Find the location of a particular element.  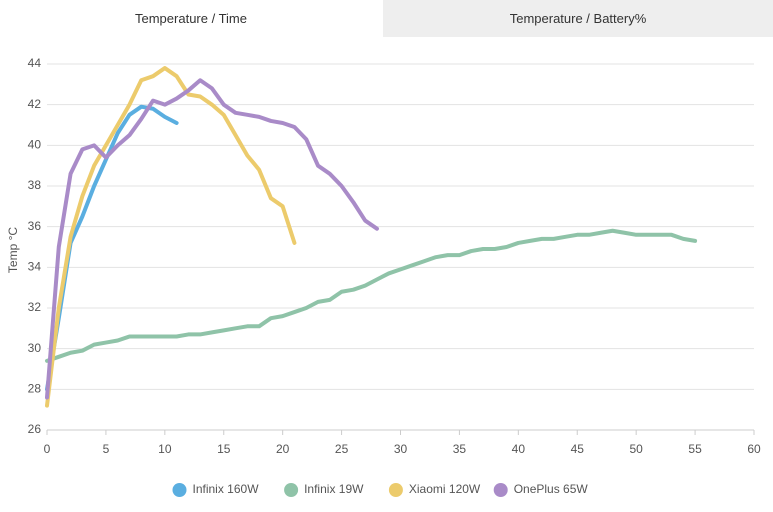

legend-label: Infinix 19W is located at coordinates (334, 489).